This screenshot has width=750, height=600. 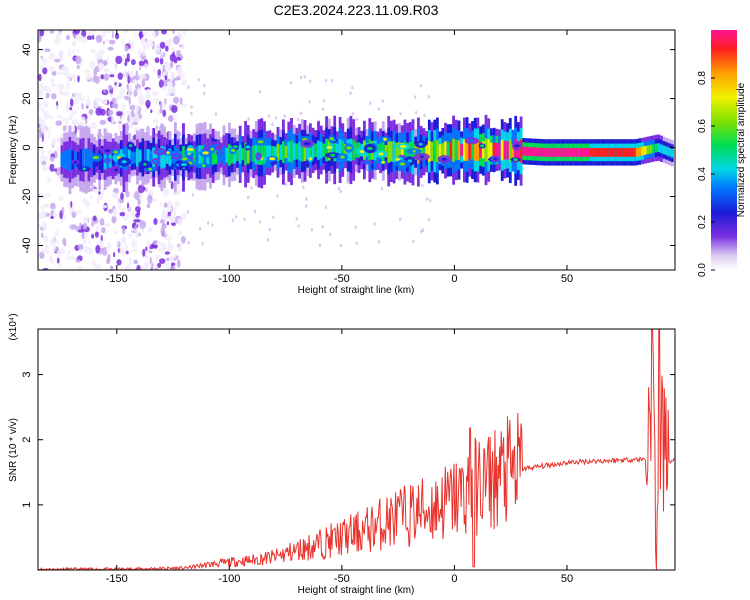 I want to click on snr-y-multiplier: (x10⁴), so click(x=13, y=326).